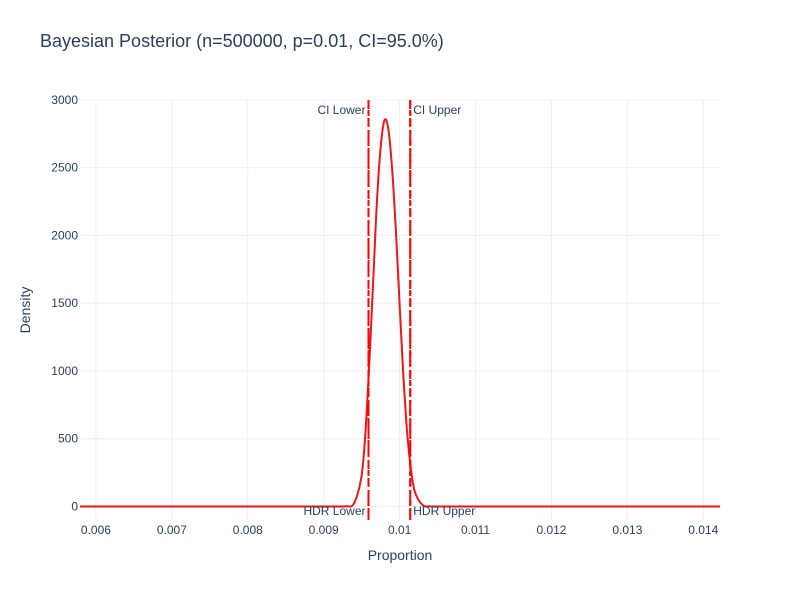 This screenshot has height=600, width=800. Describe the element at coordinates (64, 168) in the screenshot. I see `y-tick-label: 2500` at that location.